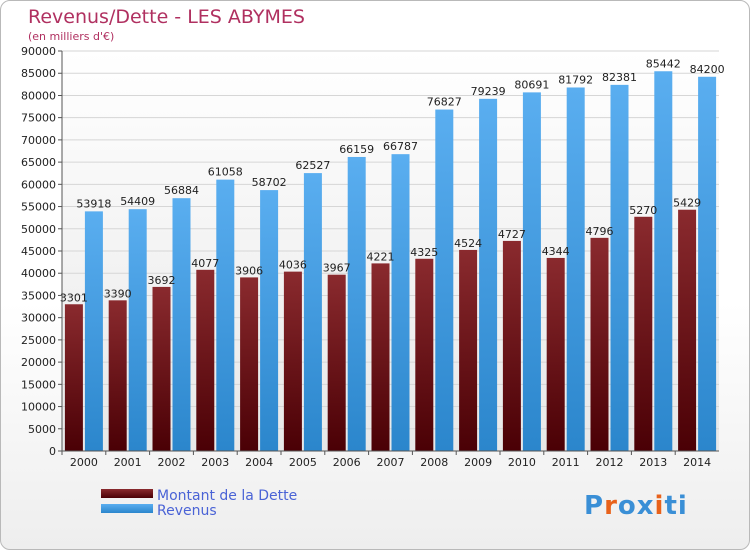 This screenshot has width=750, height=550. Describe the element at coordinates (74, 297) in the screenshot. I see `data-label-dette-2000: 3301` at that location.